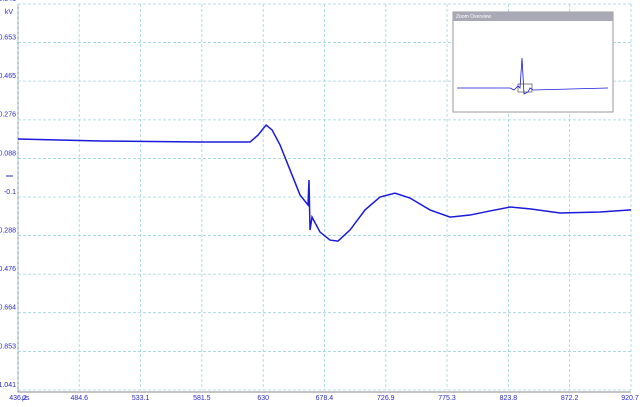  I want to click on y-tick-label: -0.664, so click(8, 308).